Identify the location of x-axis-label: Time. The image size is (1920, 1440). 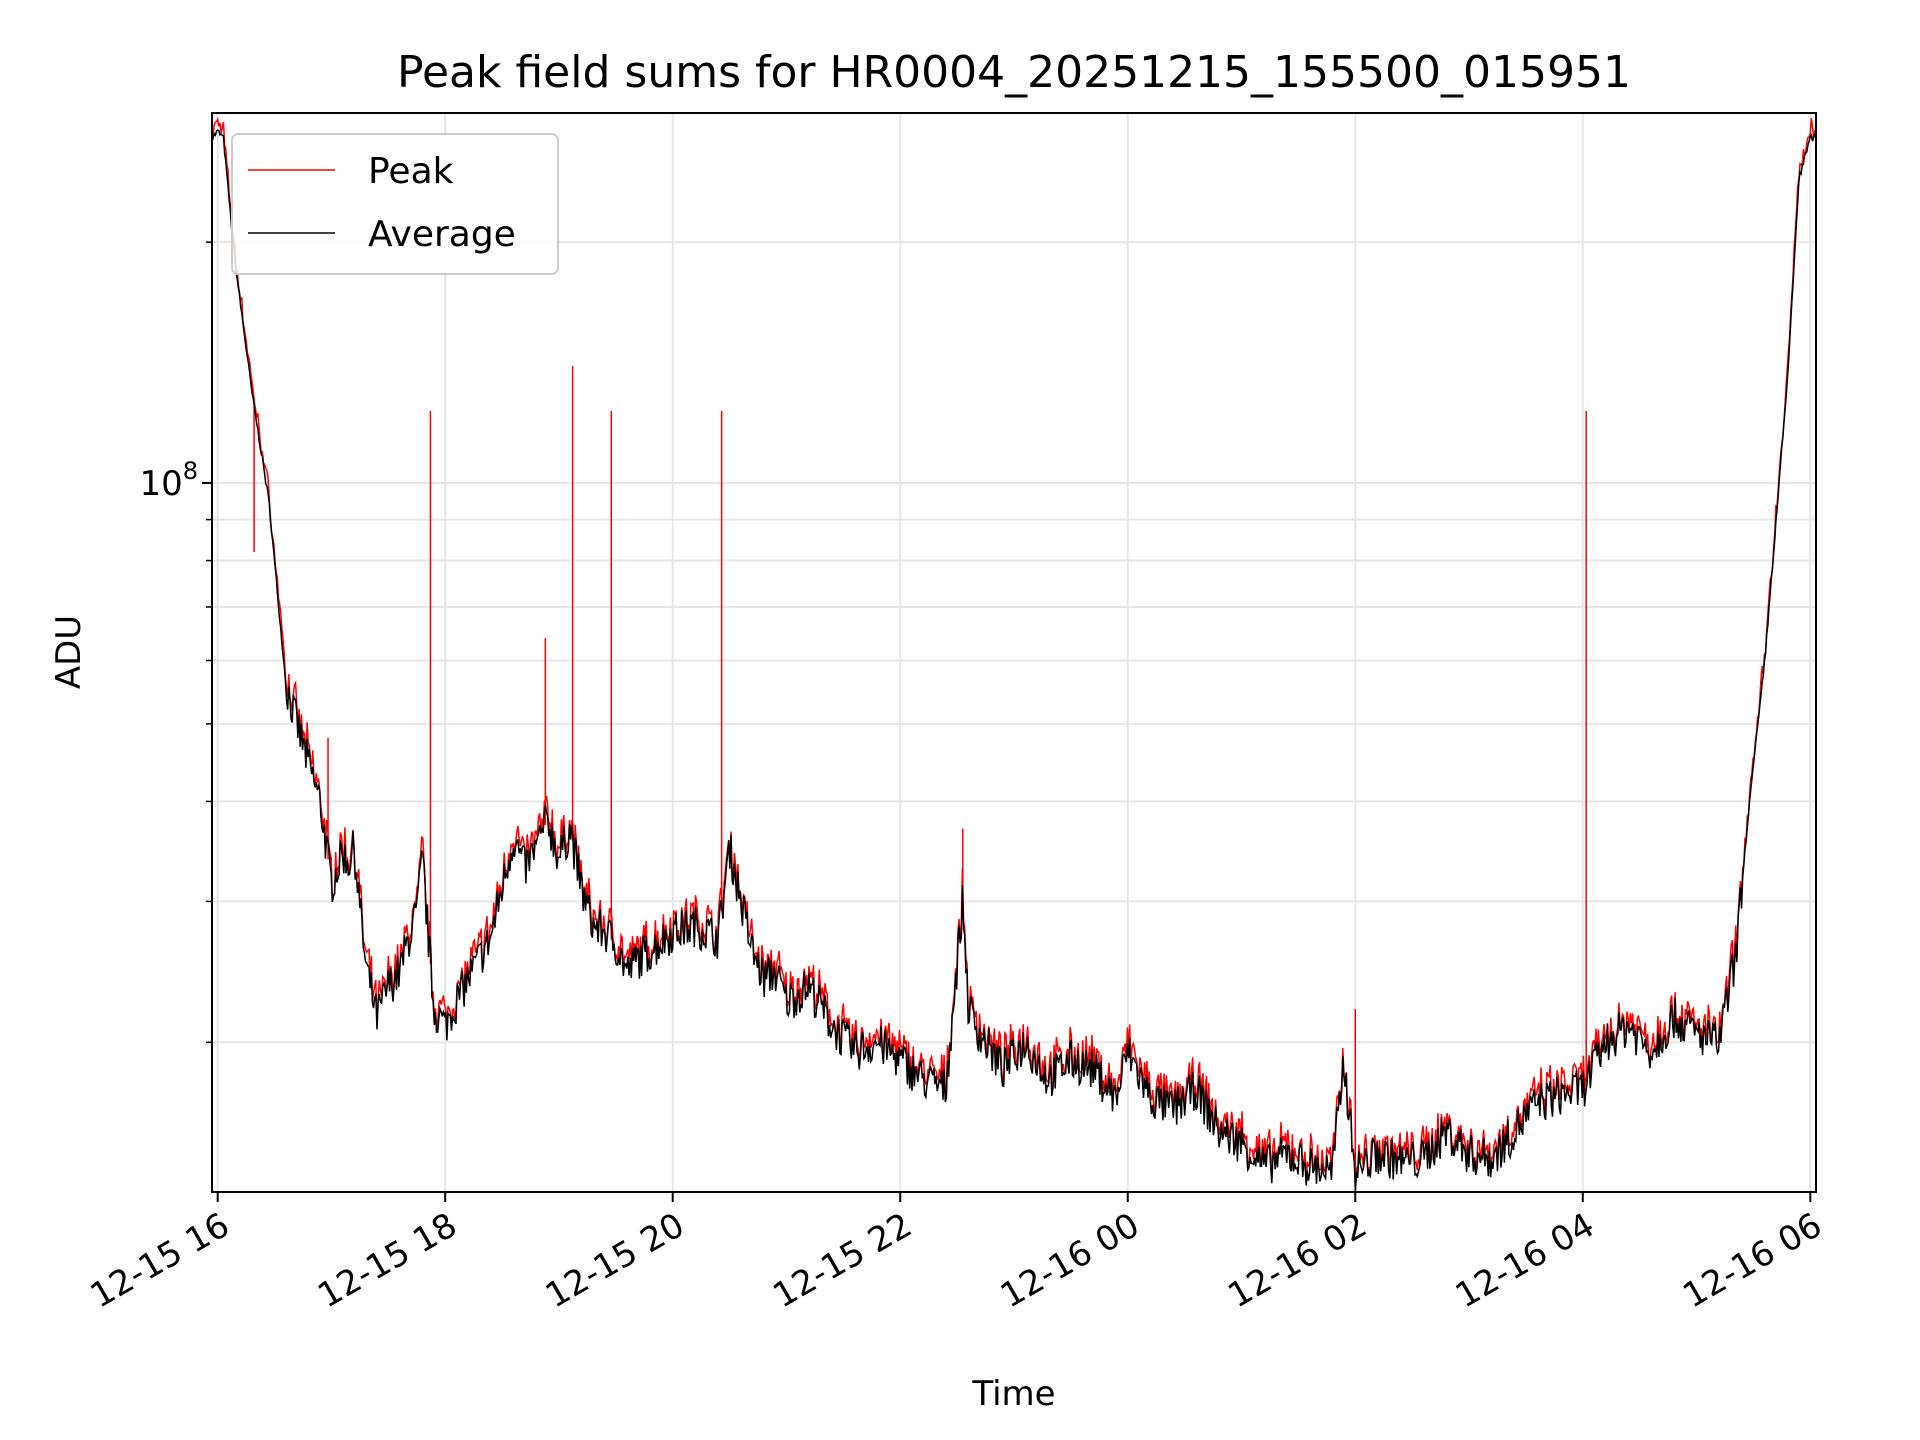
(1013, 1394).